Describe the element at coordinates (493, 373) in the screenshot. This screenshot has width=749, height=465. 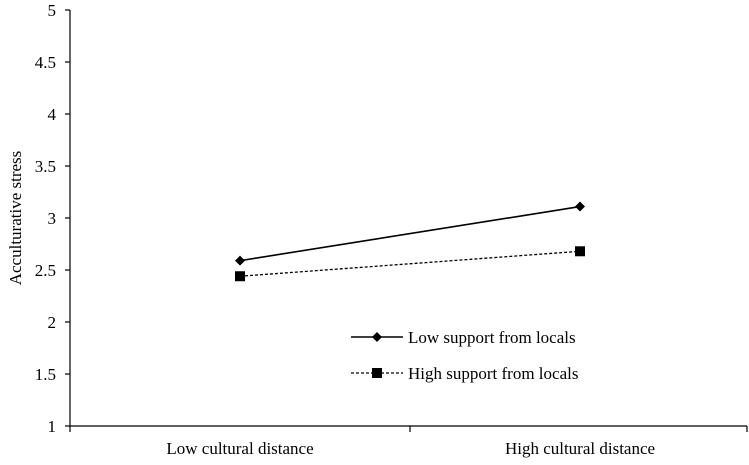
I see `legend-label: High support from locals` at that location.